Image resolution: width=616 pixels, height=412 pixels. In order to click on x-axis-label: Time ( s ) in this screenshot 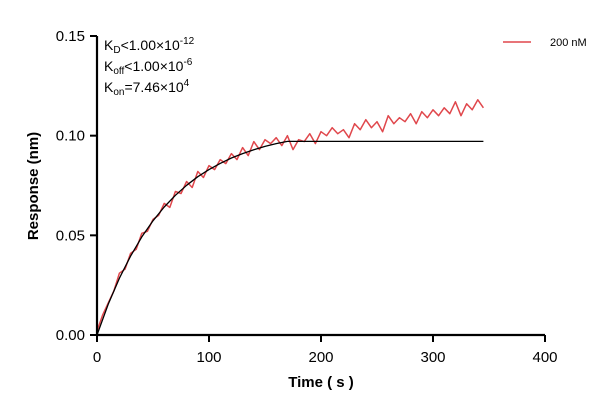, I will do `click(321, 382)`.